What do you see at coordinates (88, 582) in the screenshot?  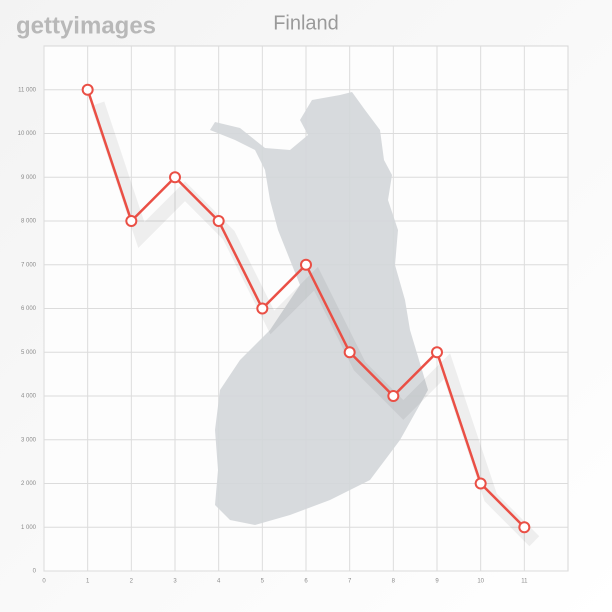 I see `x-tick-label: 1` at bounding box center [88, 582].